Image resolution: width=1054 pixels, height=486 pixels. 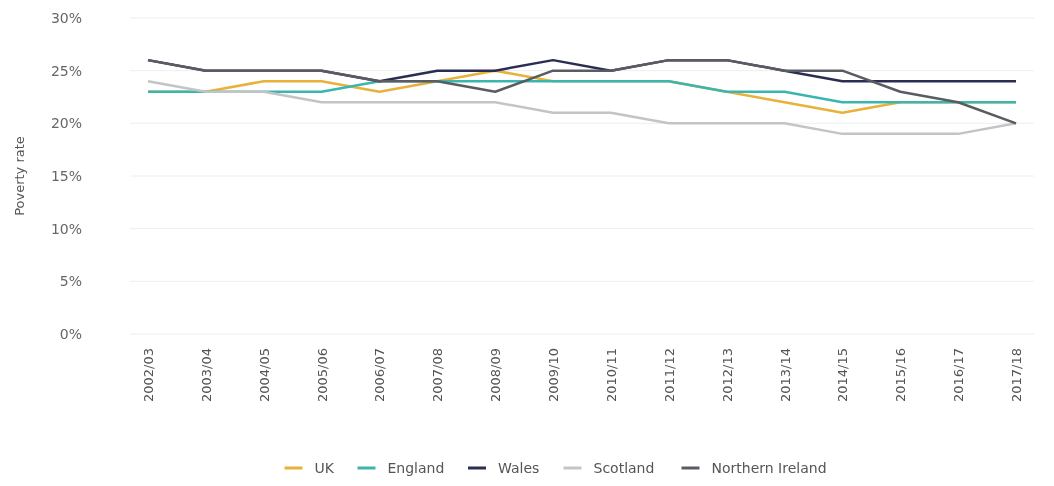 I want to click on x-tick-label: 2006/07, so click(x=380, y=375).